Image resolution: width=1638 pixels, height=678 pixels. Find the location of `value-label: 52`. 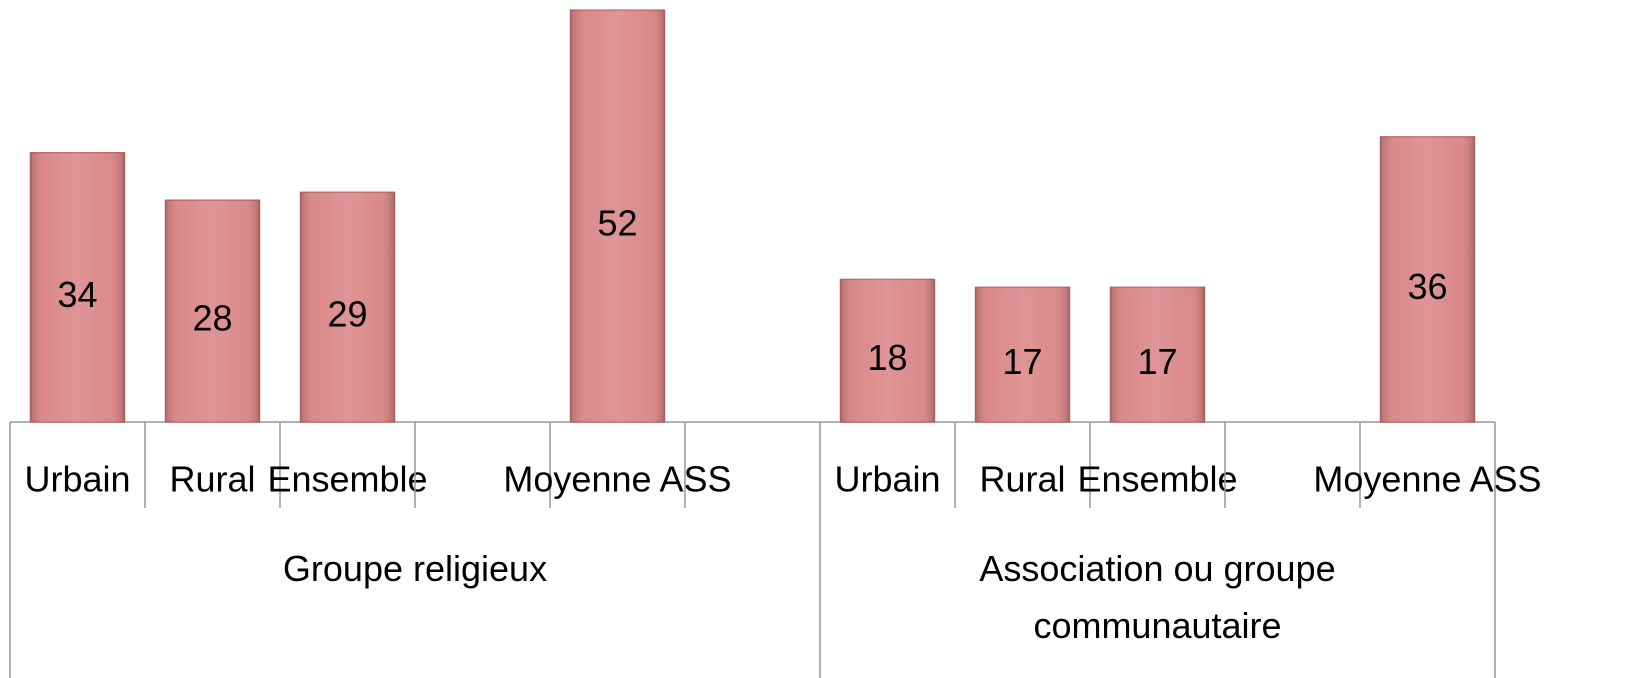

value-label: 52 is located at coordinates (617, 223).